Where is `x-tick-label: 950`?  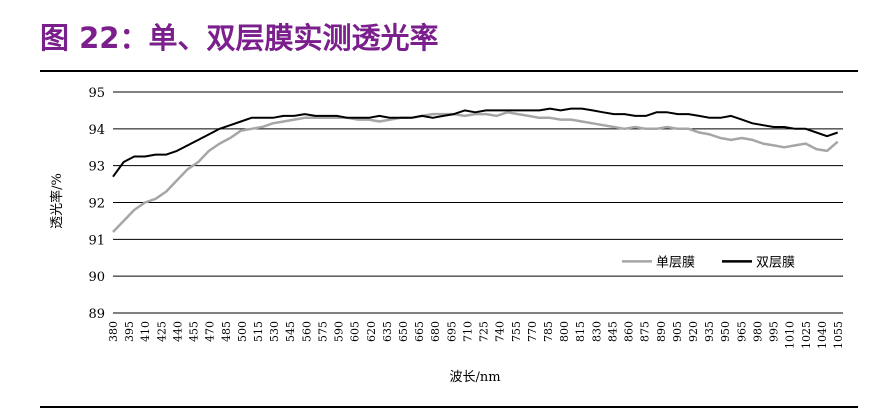
x-tick-label: 950 is located at coordinates (725, 331).